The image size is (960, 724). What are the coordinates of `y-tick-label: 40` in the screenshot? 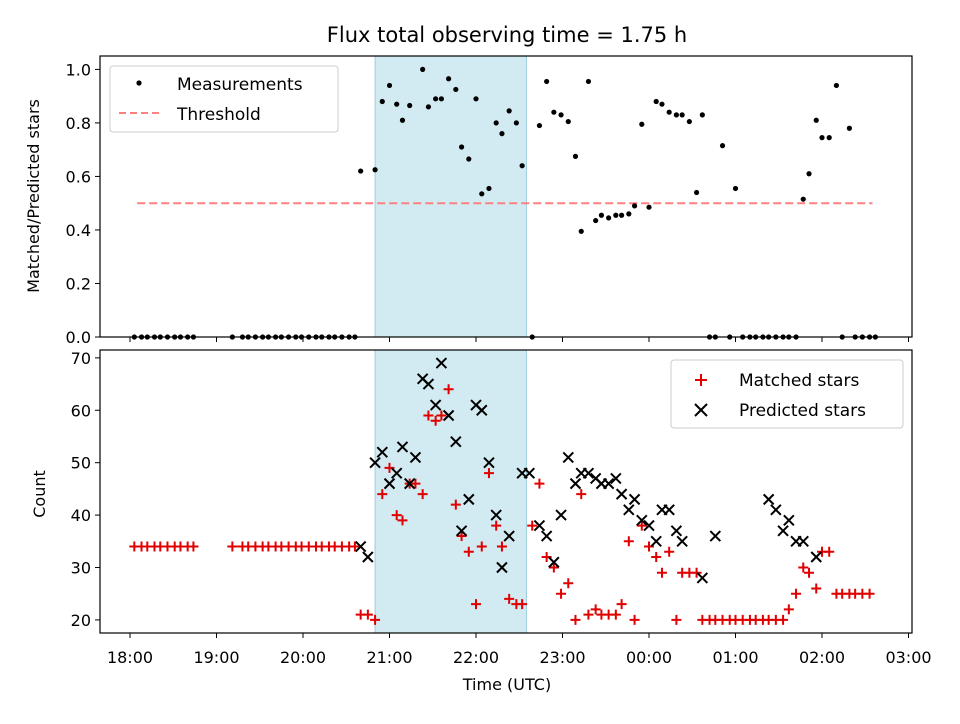 It's located at (81, 515).